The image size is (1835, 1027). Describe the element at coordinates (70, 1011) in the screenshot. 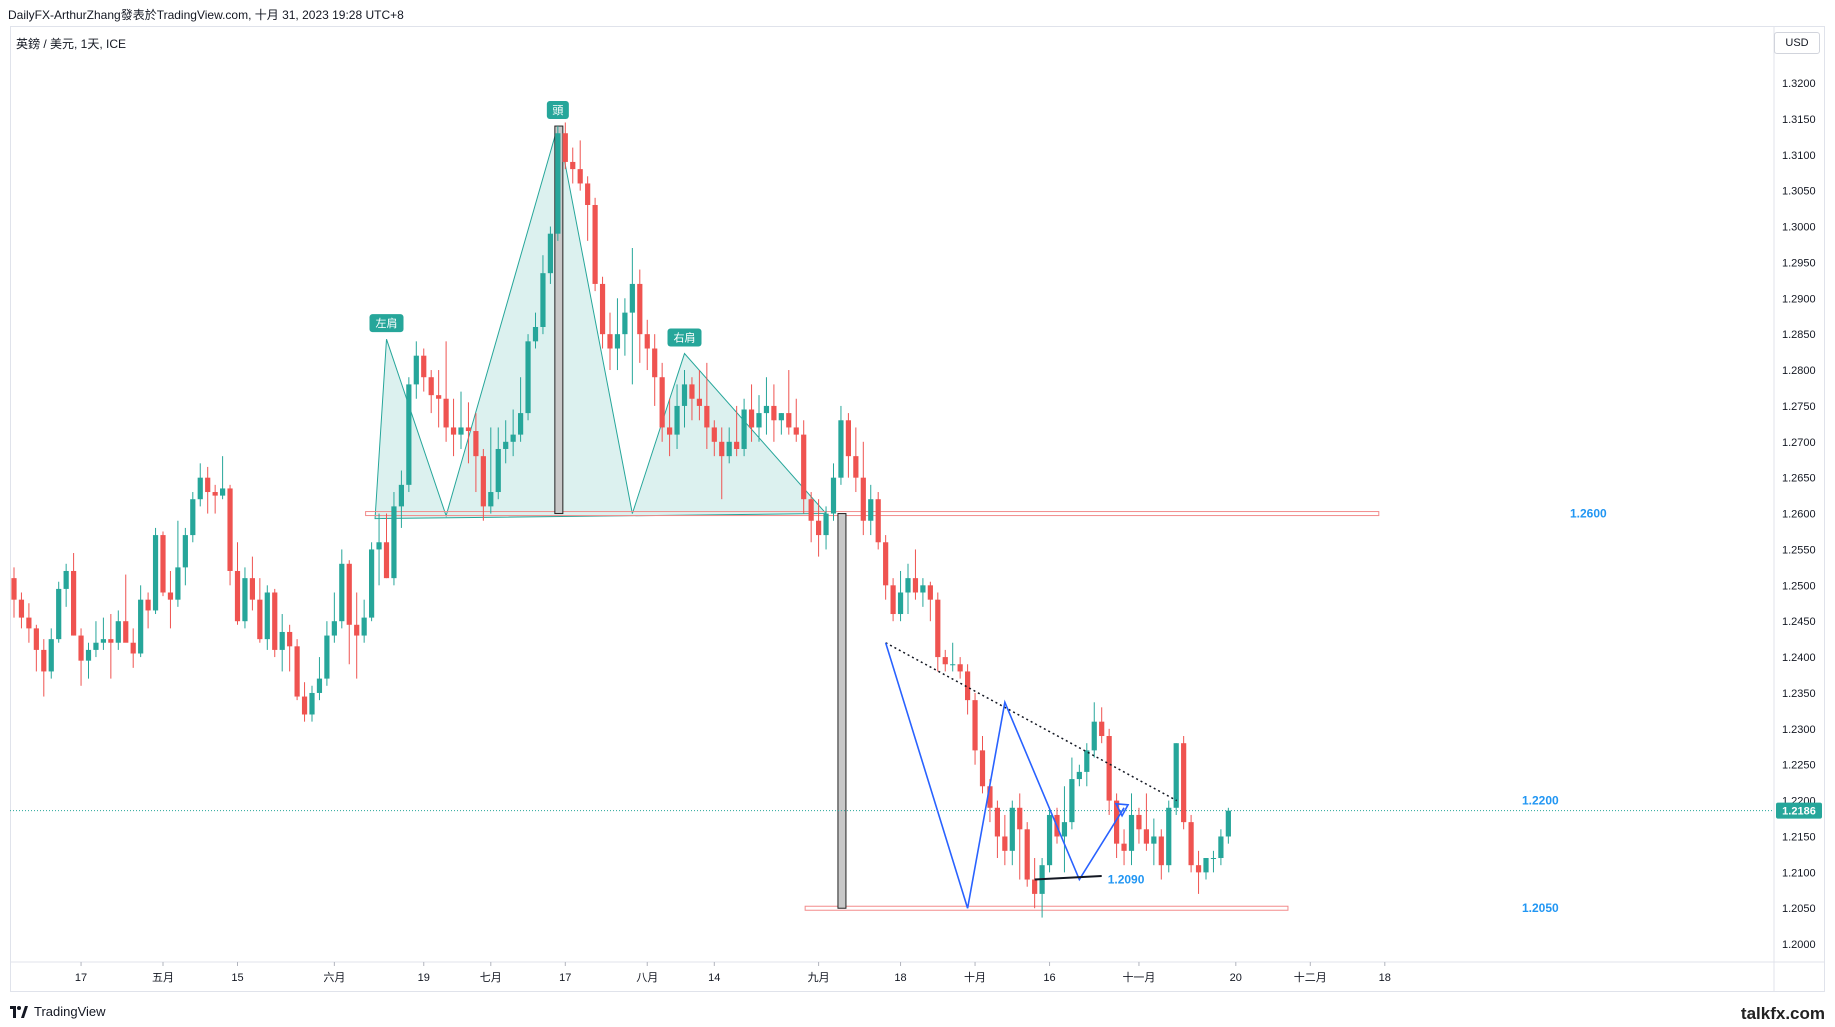

I see `tradingview-logo-text: TradingView` at that location.